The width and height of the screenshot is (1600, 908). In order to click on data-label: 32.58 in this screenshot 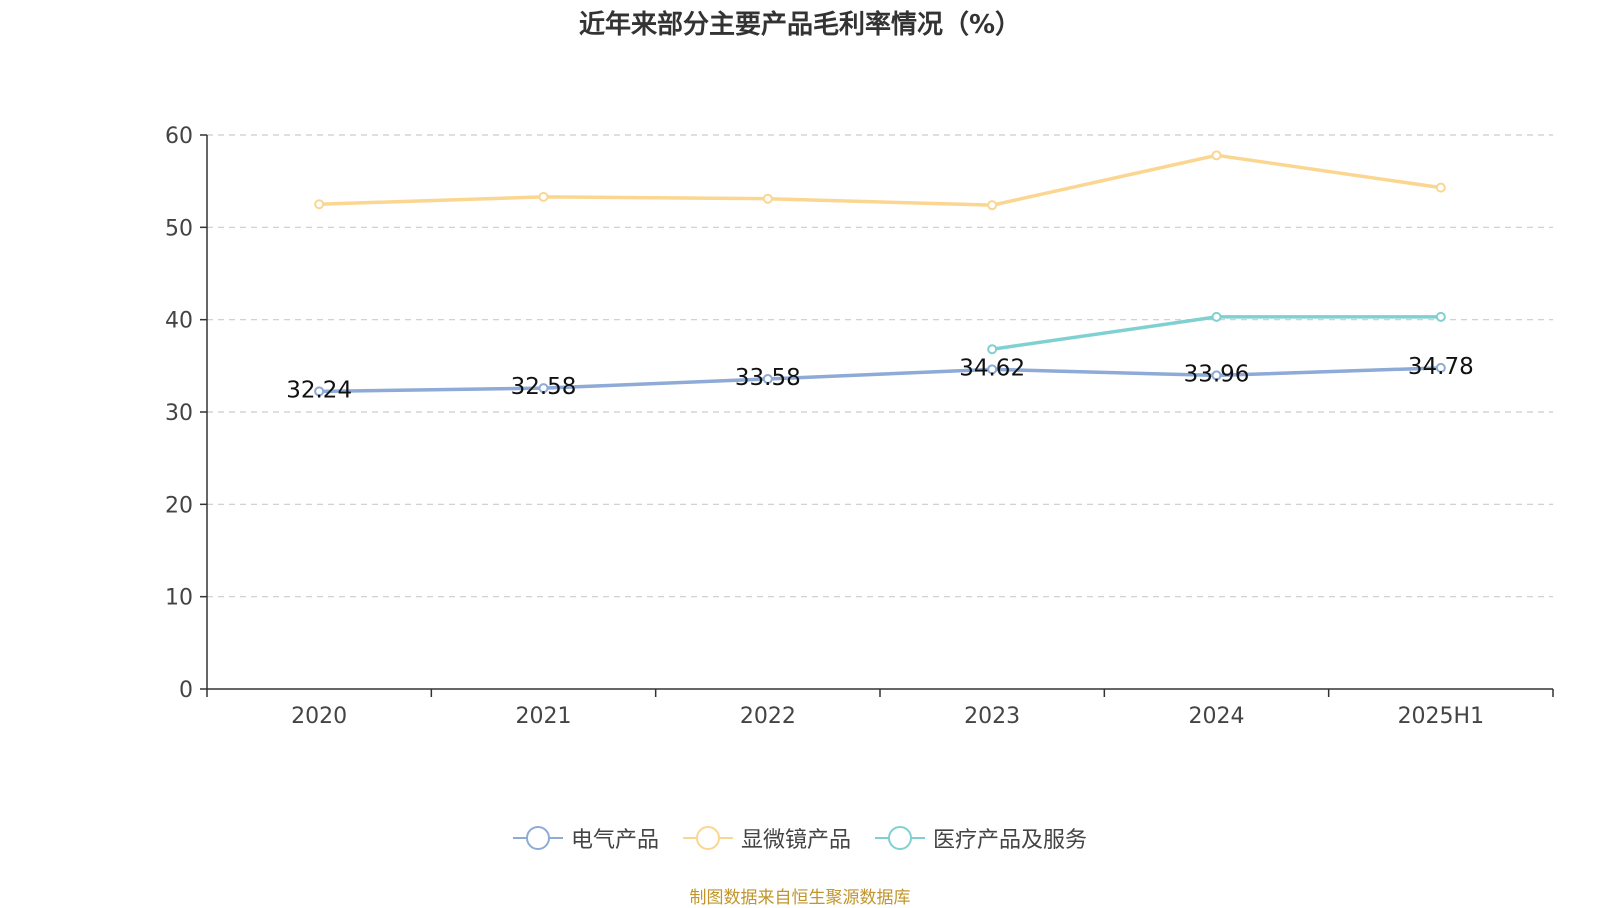, I will do `click(544, 387)`.